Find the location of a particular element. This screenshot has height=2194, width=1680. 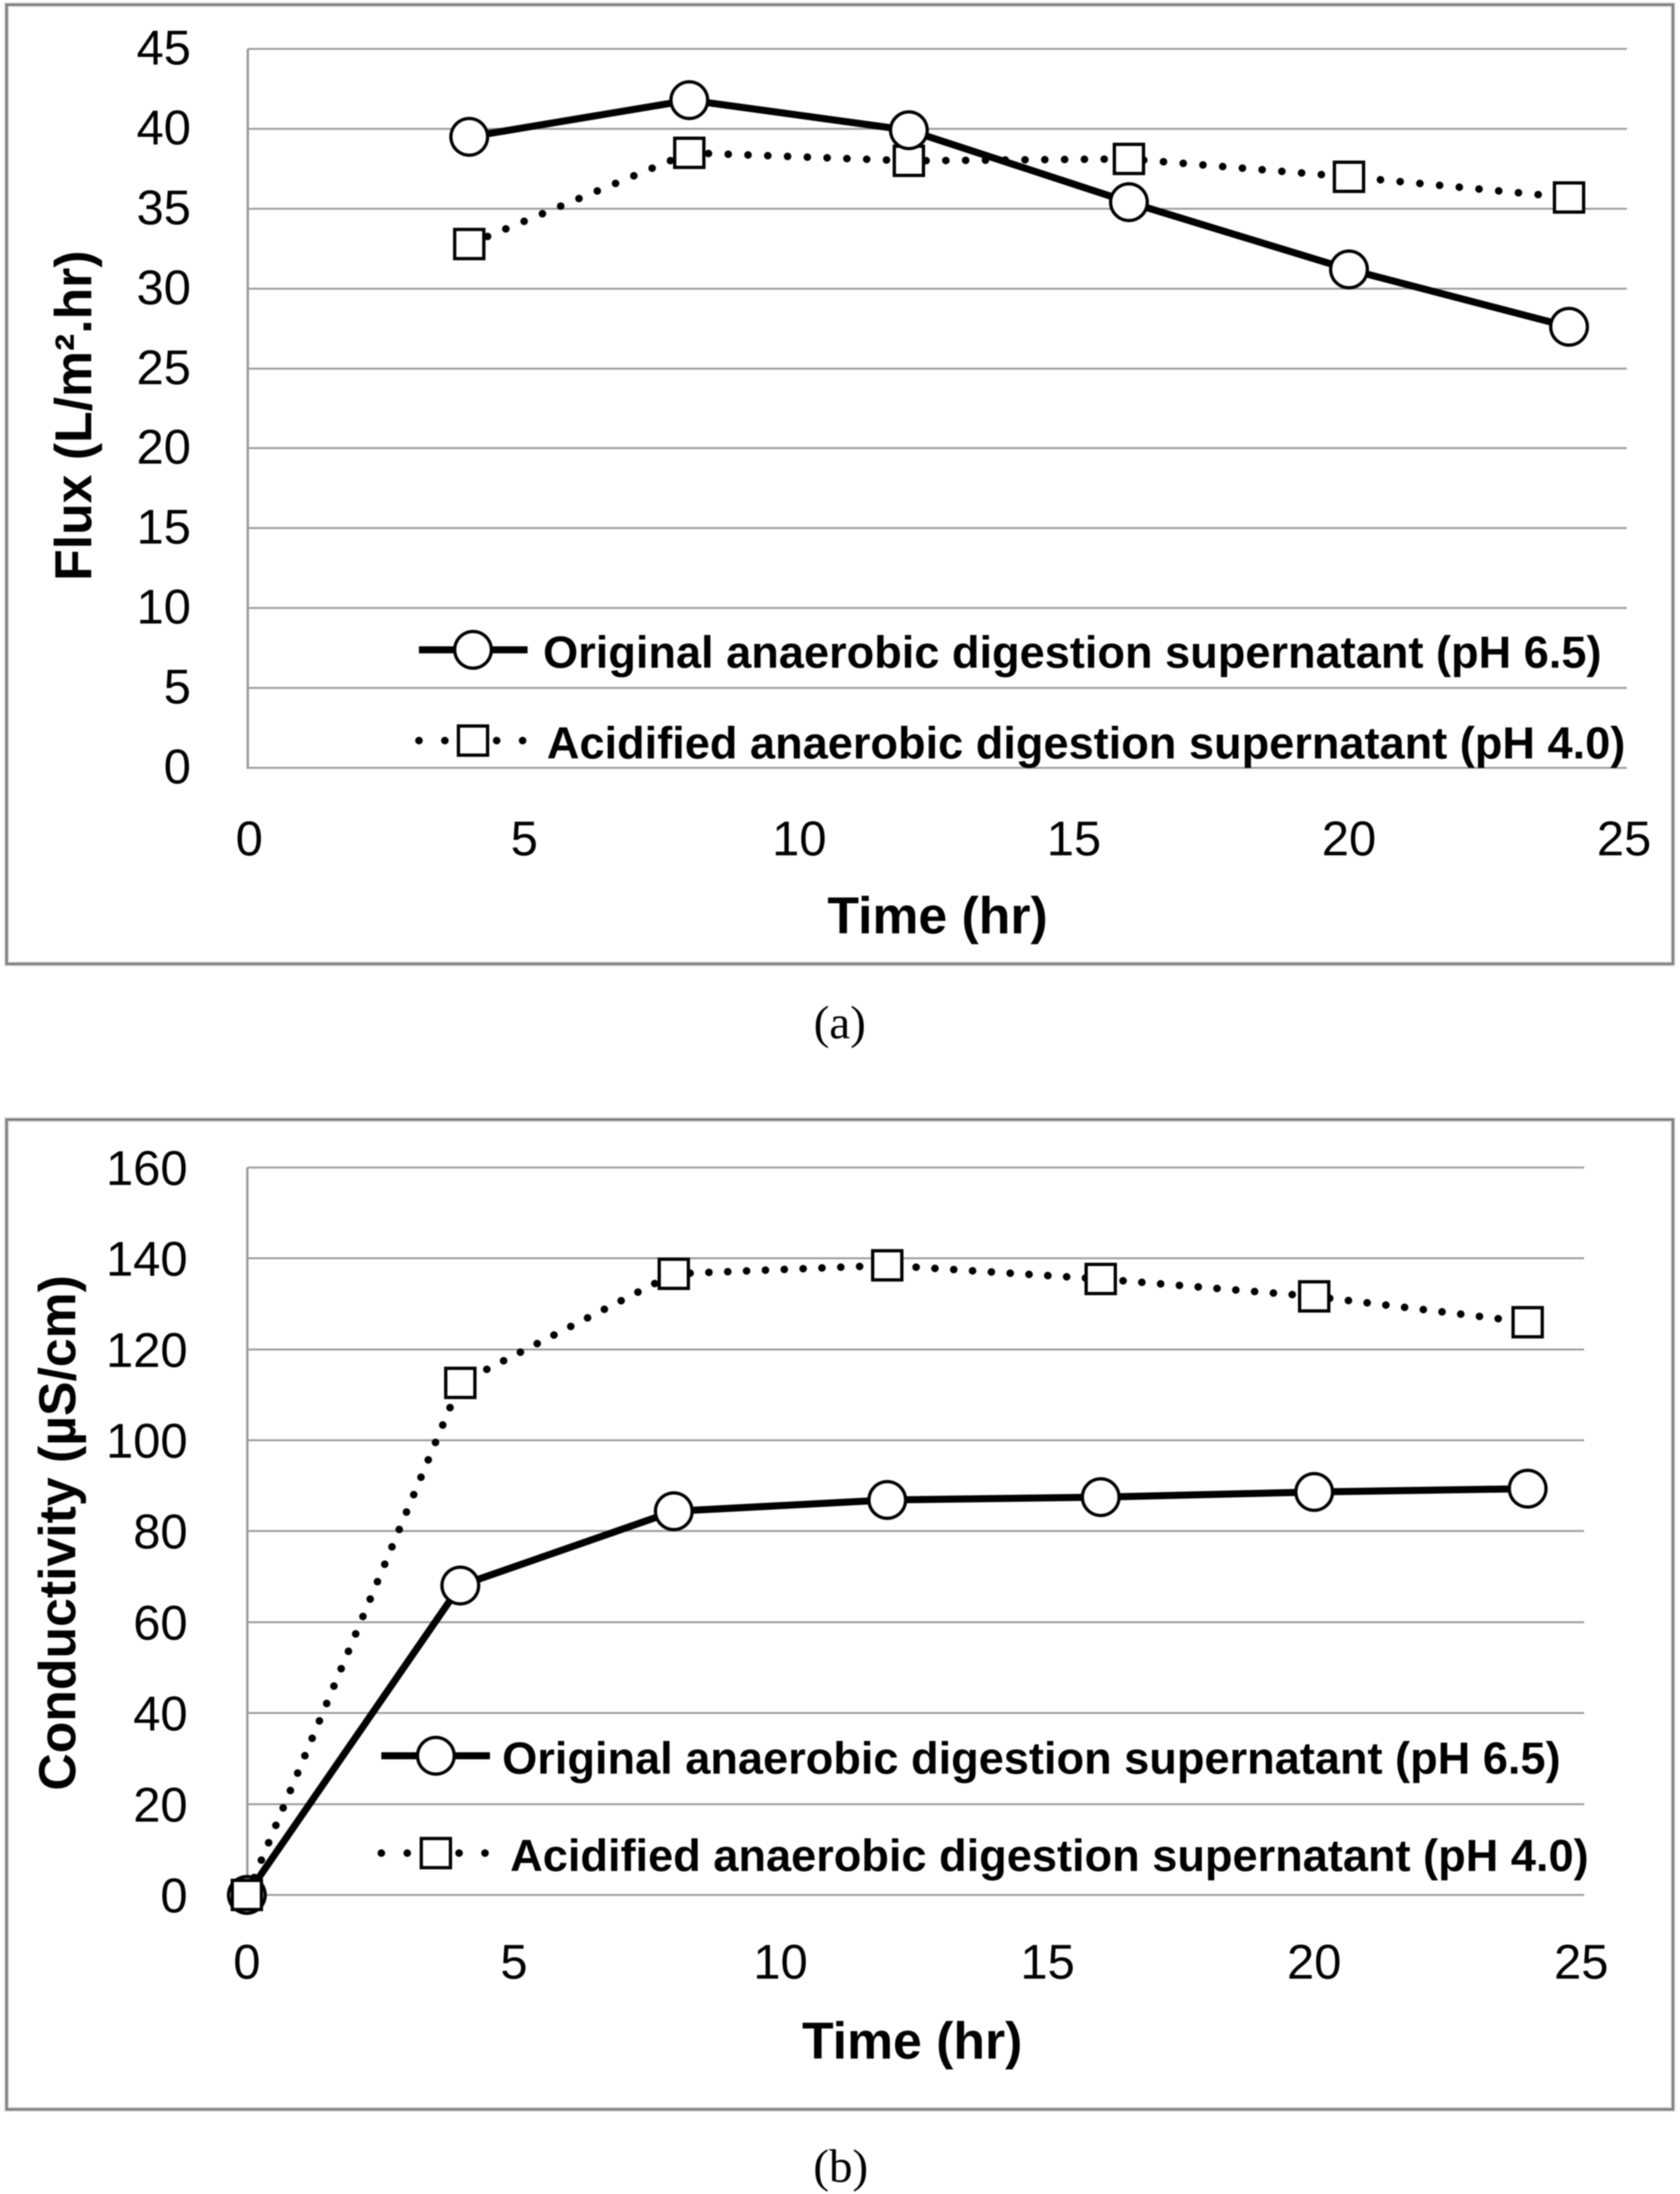

svg-text: 140 is located at coordinates (147, 1259).